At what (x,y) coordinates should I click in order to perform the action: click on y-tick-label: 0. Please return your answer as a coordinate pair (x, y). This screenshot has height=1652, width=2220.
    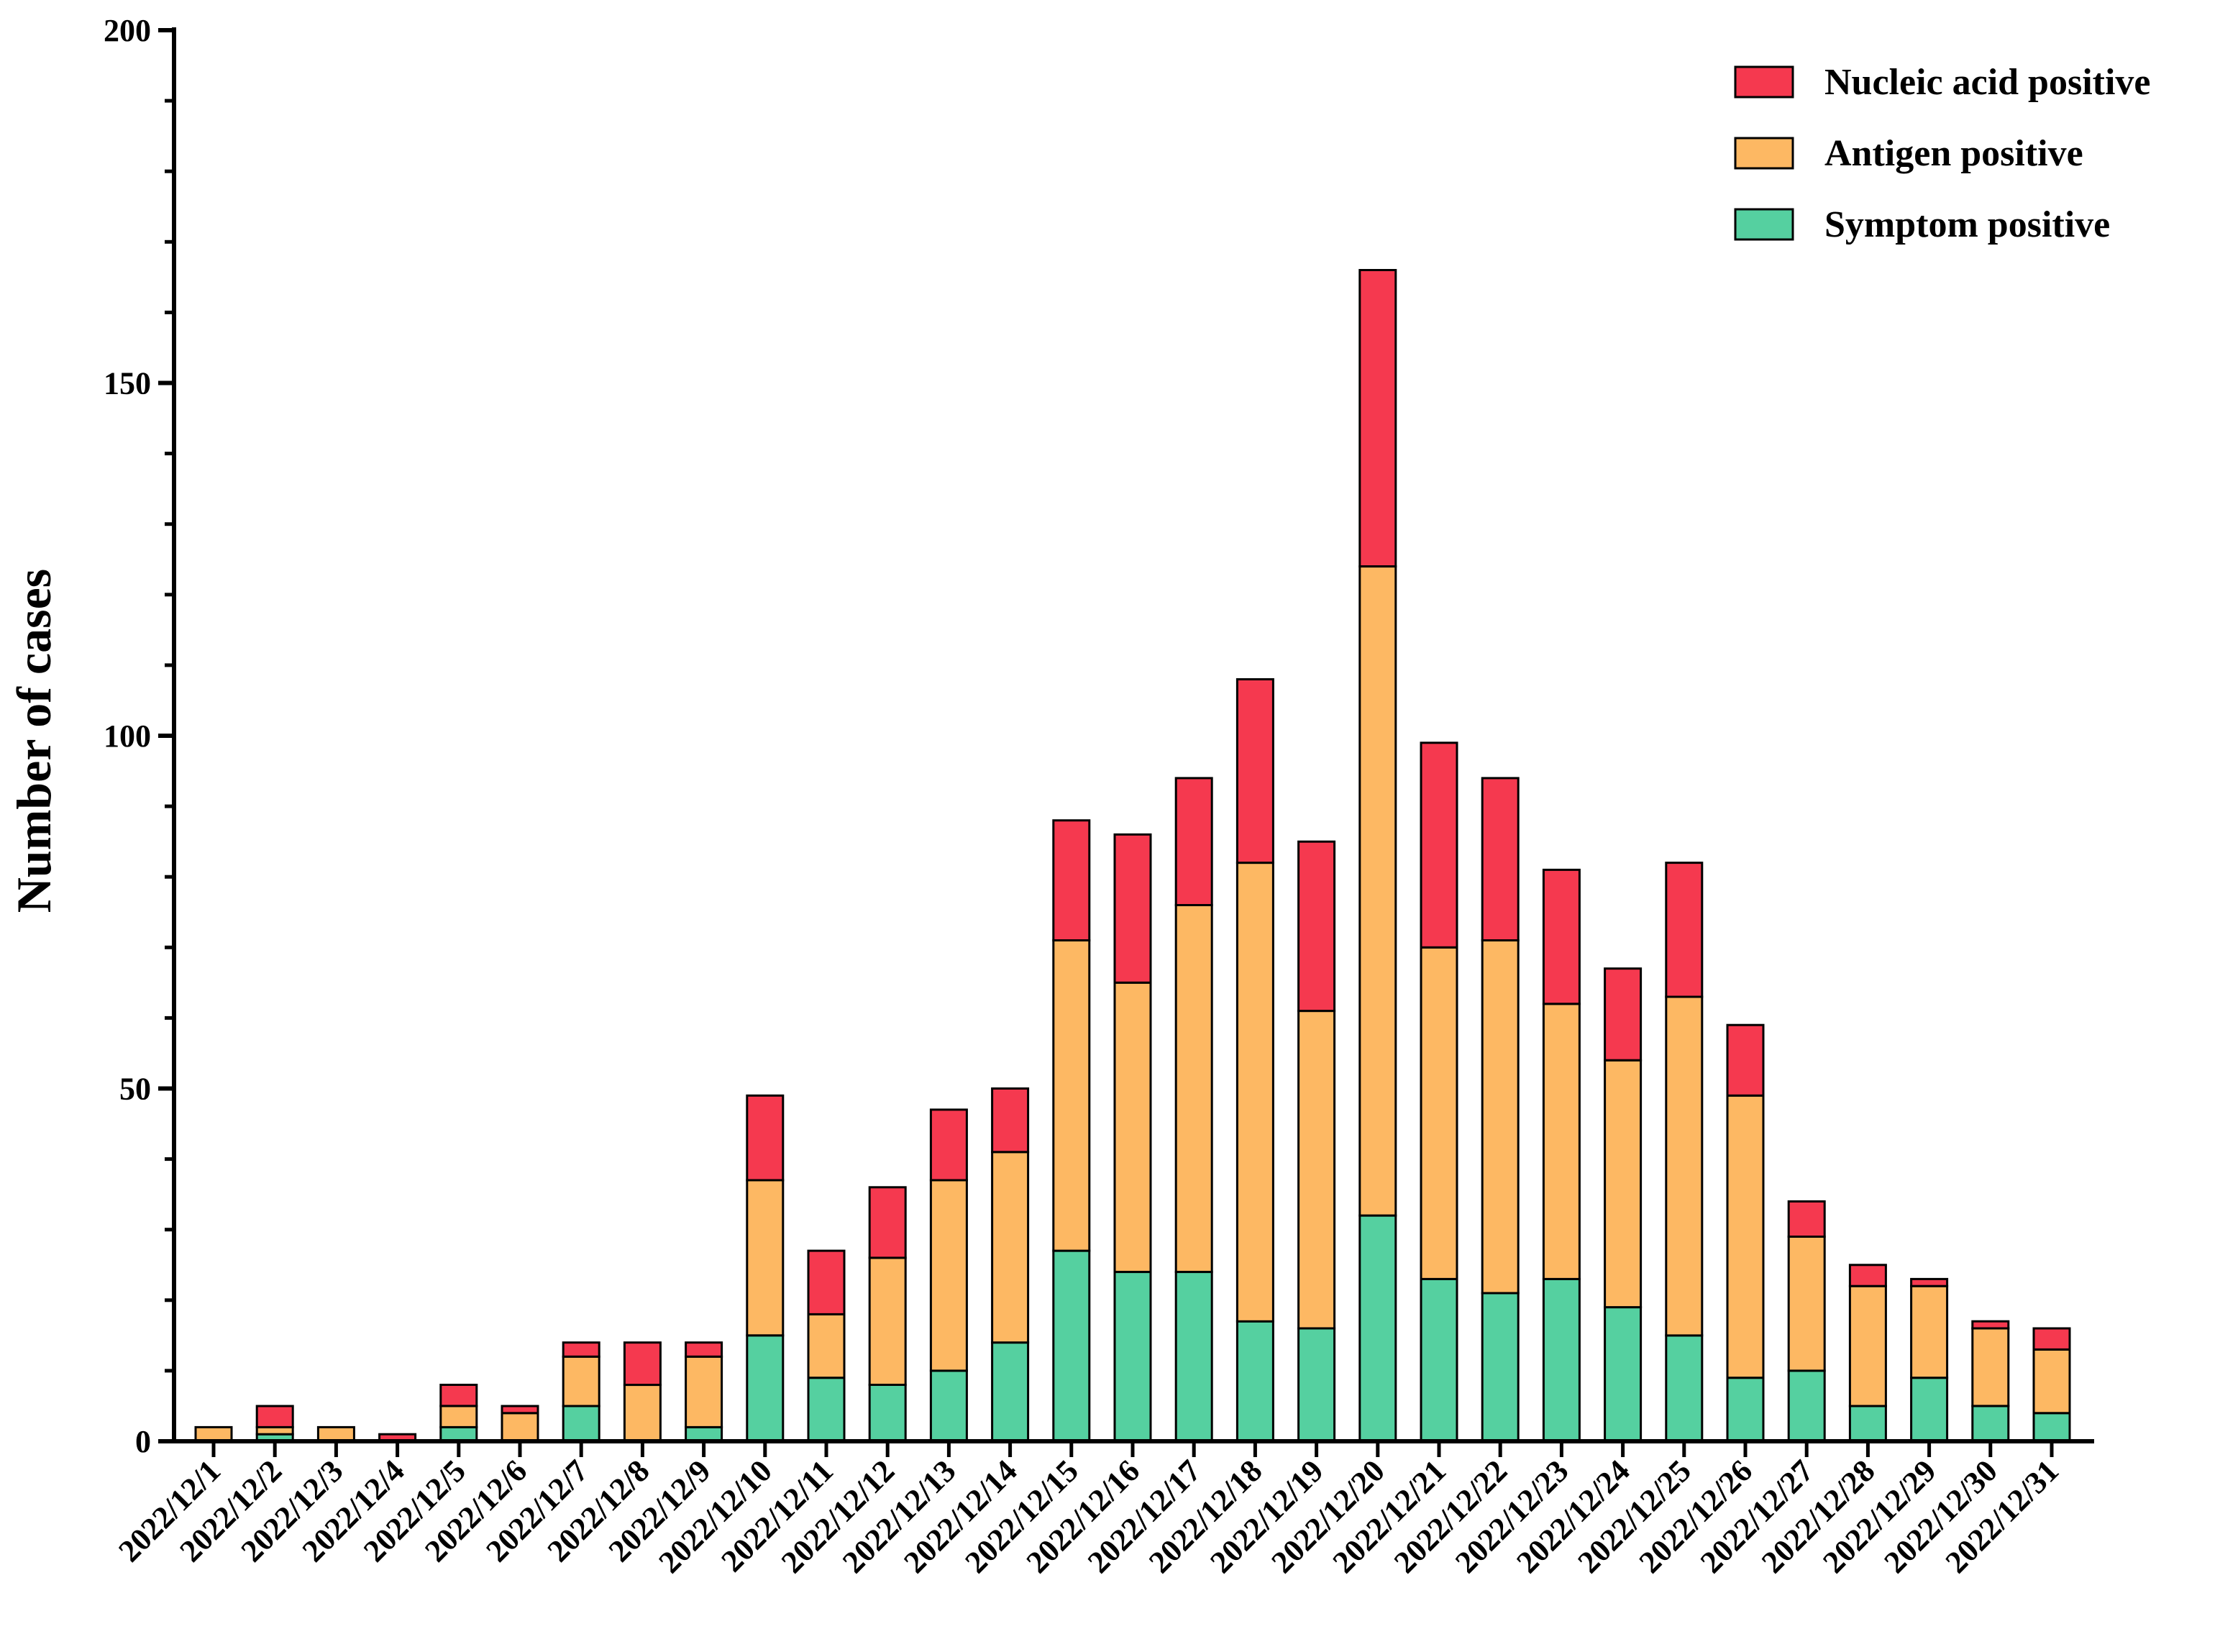
    Looking at the image, I should click on (143, 1441).